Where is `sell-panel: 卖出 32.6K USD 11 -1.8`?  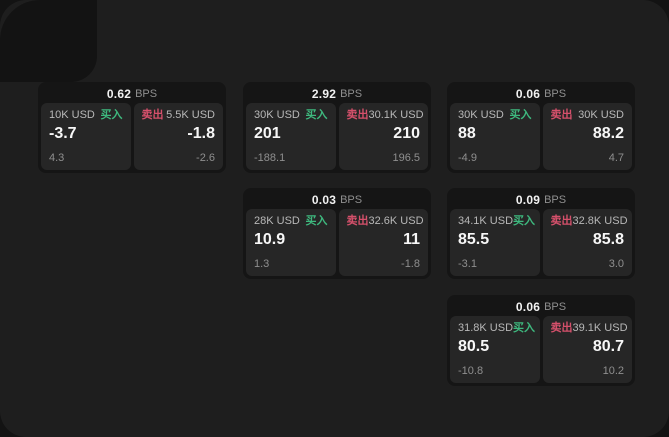 sell-panel: 卖出 32.6K USD 11 -1.8 is located at coordinates (383, 242).